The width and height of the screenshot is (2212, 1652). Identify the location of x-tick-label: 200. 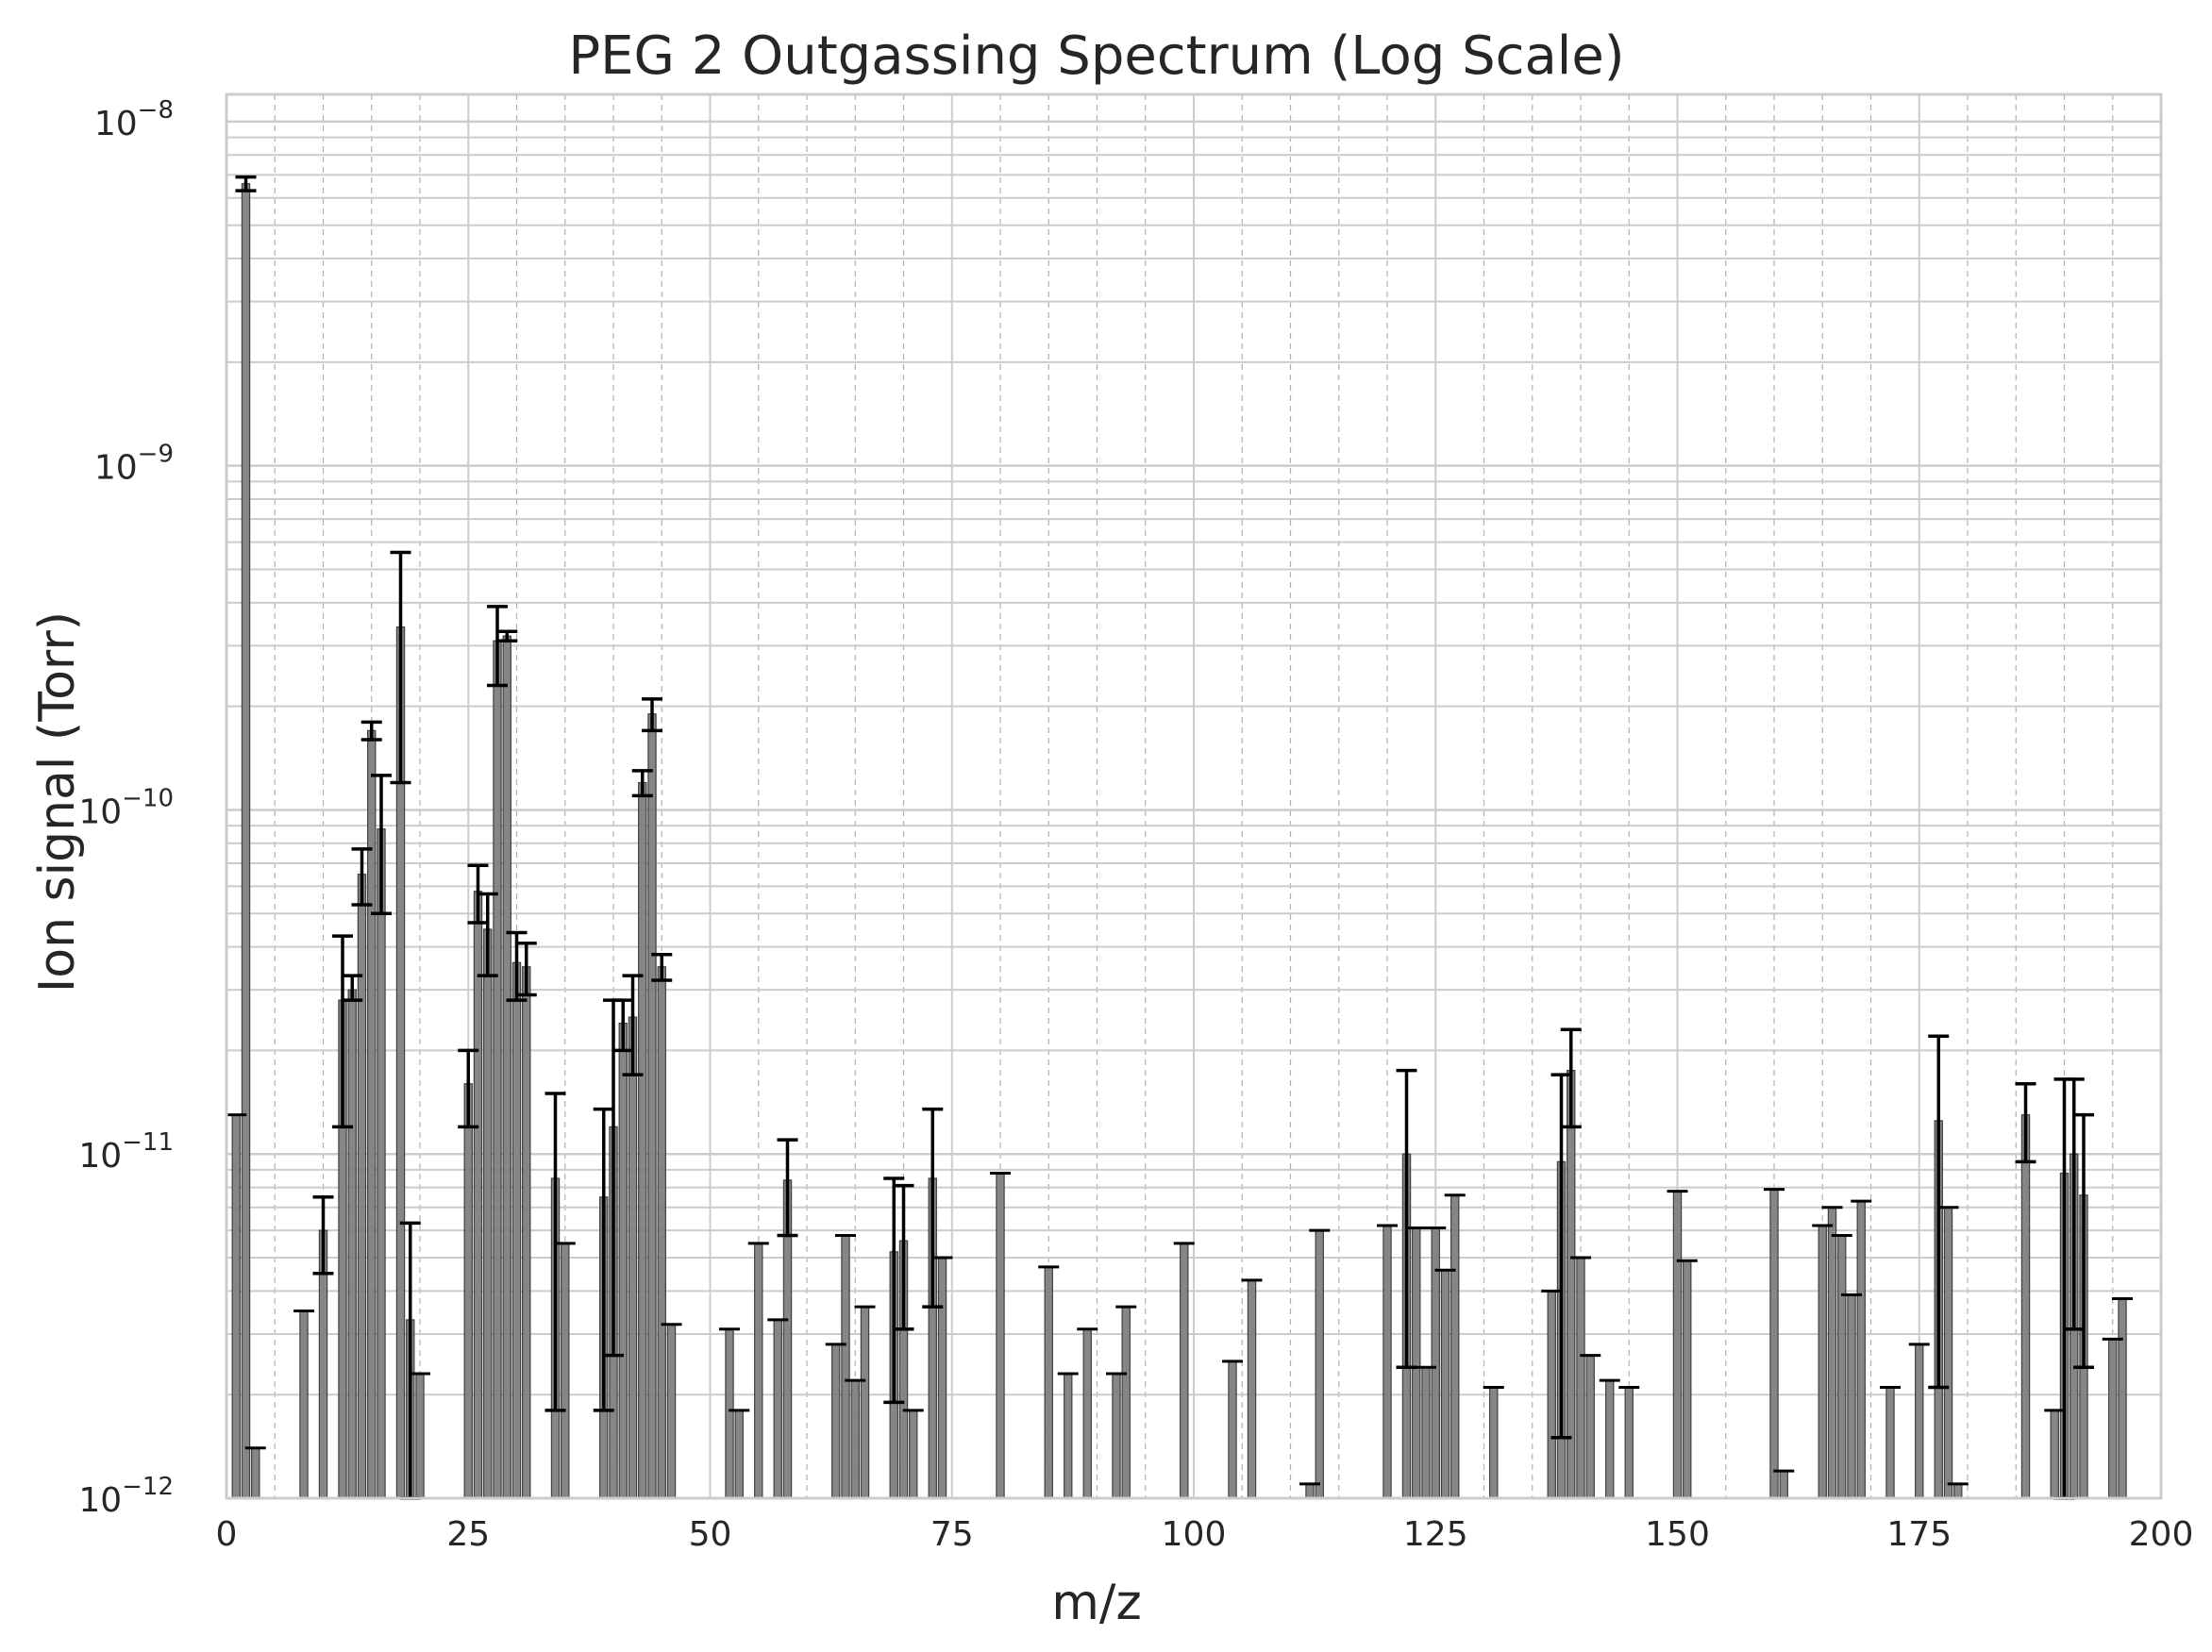
(2161, 1534).